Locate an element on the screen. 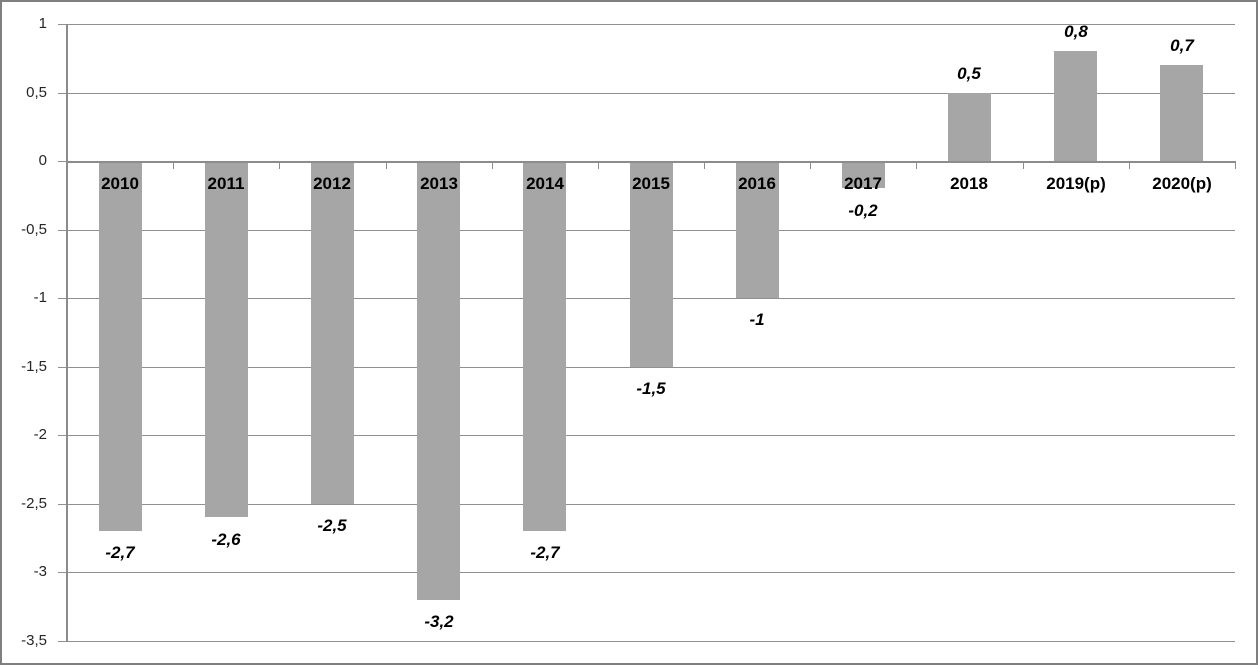  y-axis-tick-label: -1 is located at coordinates (40, 297).